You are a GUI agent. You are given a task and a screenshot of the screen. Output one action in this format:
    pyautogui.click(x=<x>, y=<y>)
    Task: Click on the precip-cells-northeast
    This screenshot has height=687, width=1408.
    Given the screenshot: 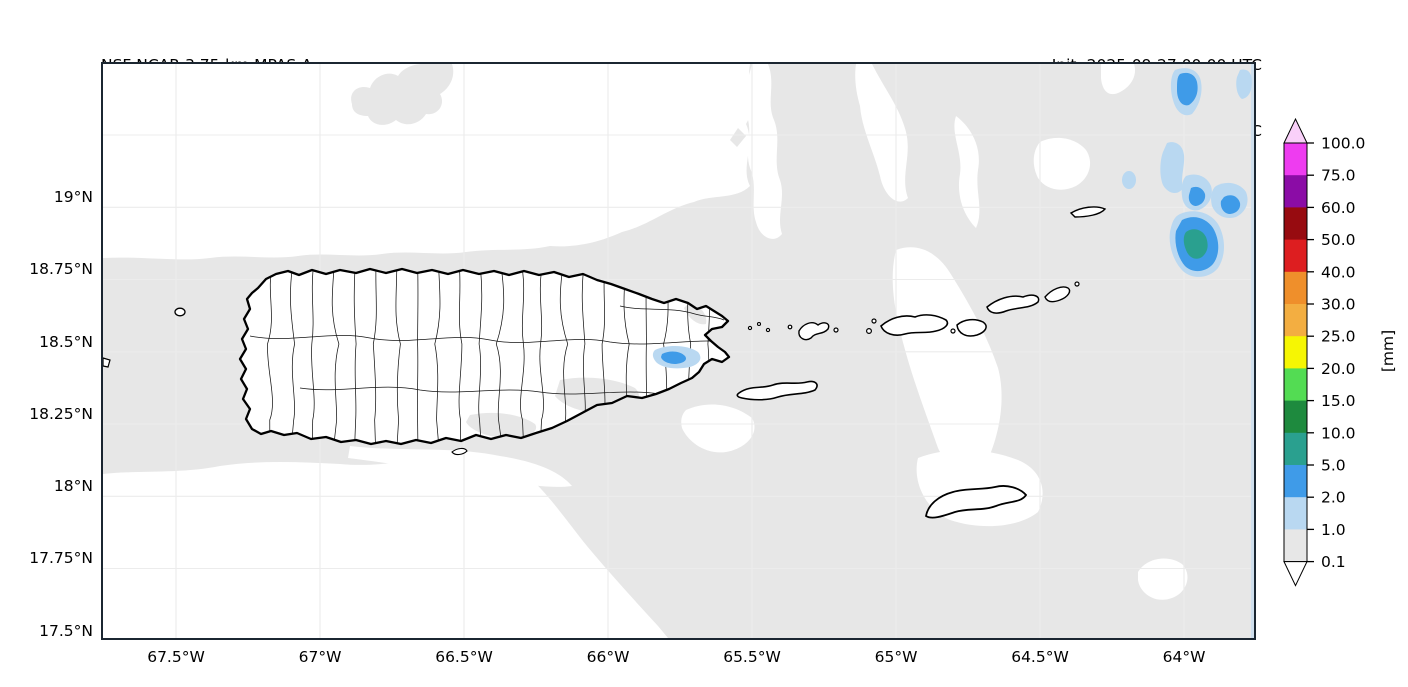 What is the action you would take?
    pyautogui.click(x=1187, y=172)
    